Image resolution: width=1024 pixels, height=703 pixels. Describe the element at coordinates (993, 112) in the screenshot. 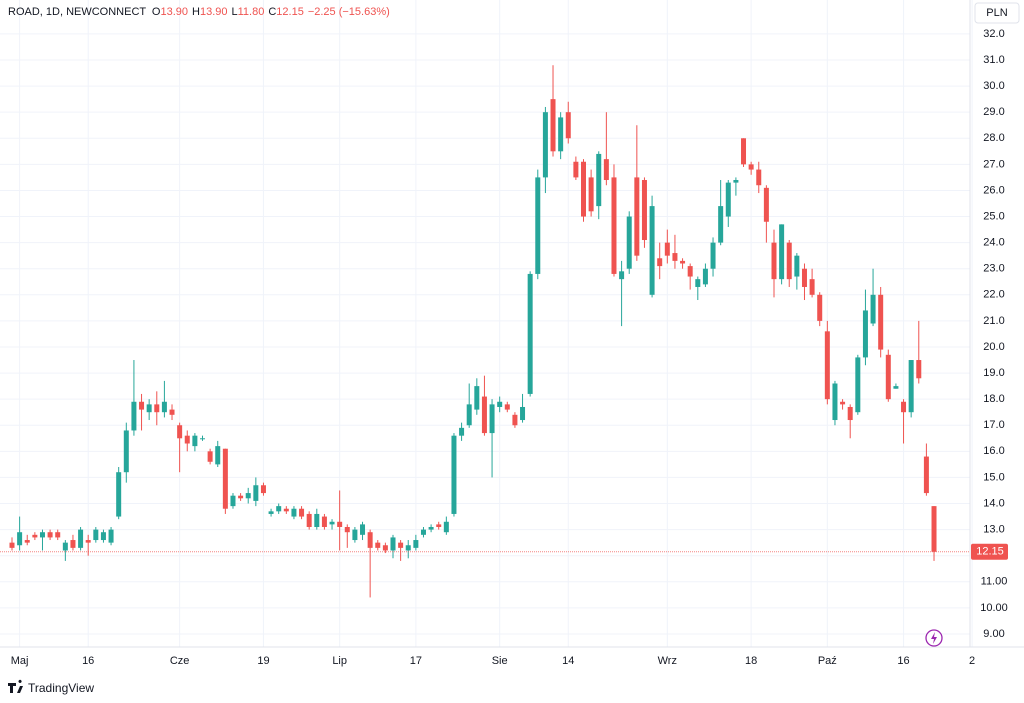

I see `y-tick-label: 29.0` at that location.